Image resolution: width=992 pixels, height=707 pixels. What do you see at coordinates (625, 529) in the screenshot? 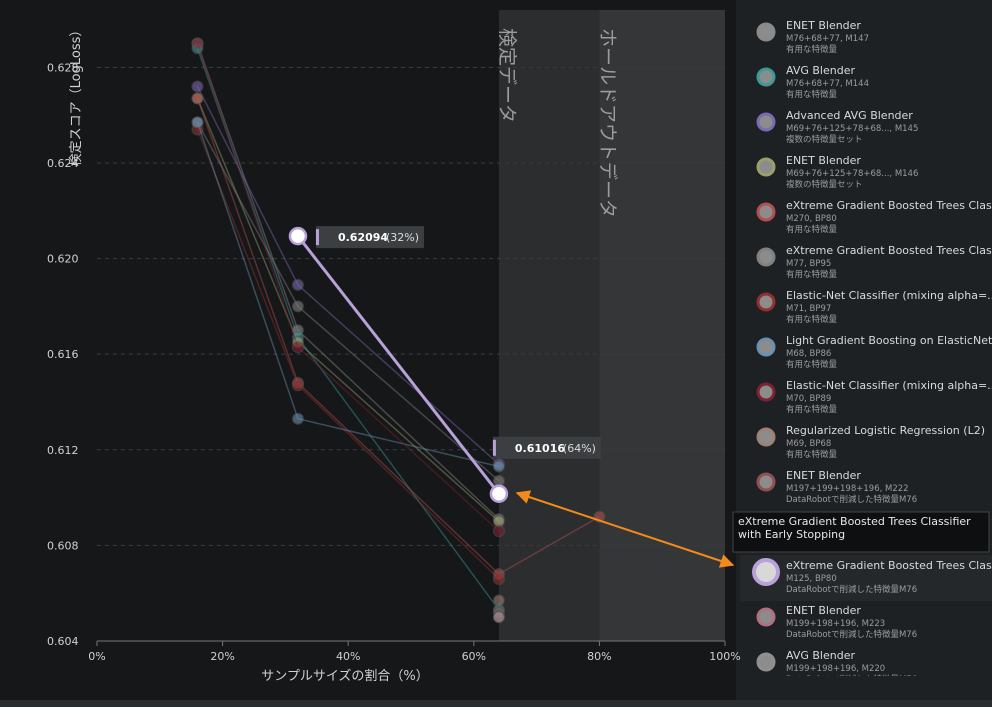
I see `arrow` at bounding box center [625, 529].